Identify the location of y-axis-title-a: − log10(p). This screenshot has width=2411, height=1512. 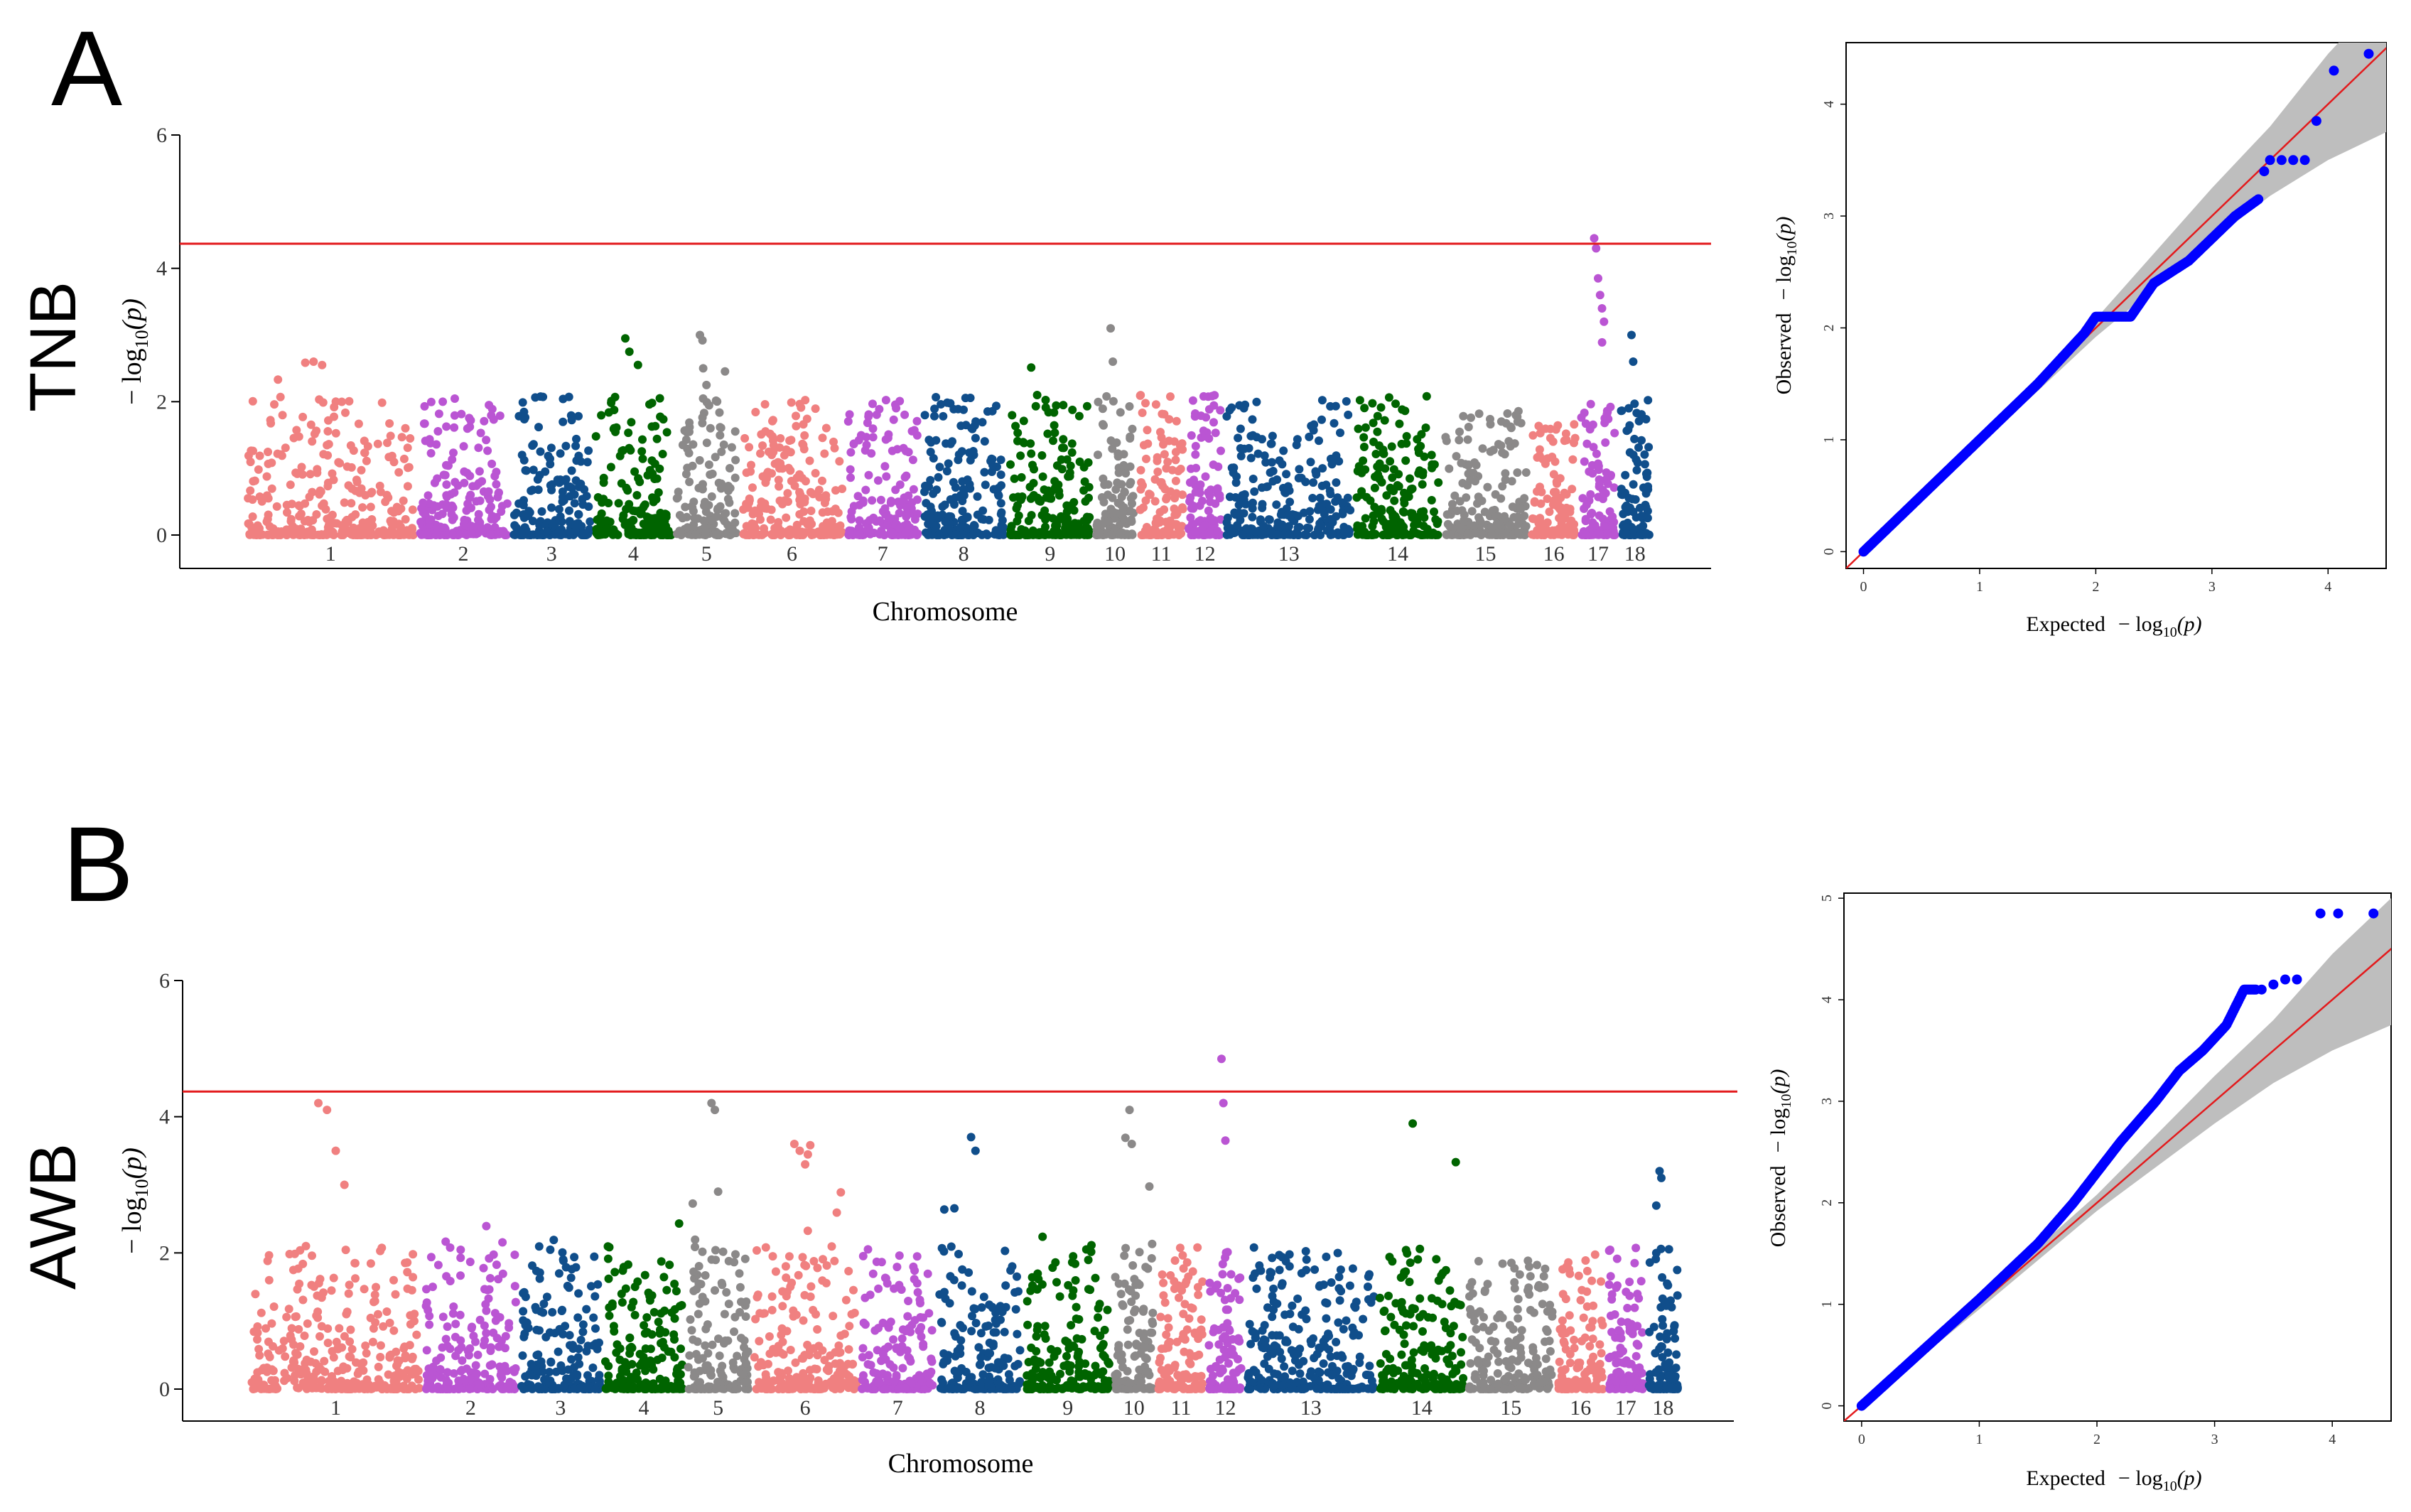
(134, 351).